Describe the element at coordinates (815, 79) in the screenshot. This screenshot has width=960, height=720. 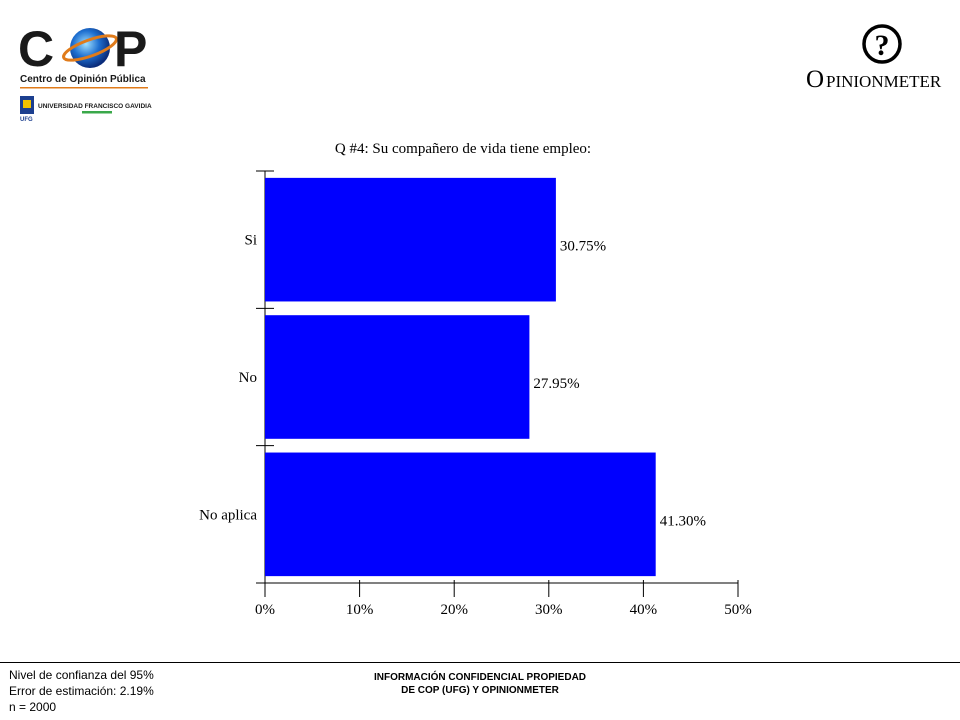
I see `opinionmeter-first-letter: O` at that location.